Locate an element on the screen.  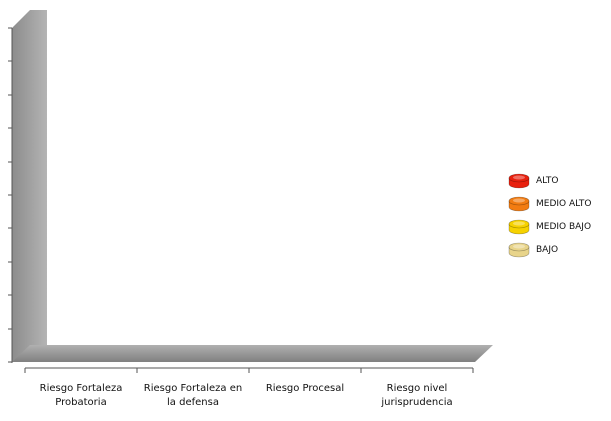
legend-label: MEDIO ALTO is located at coordinates (564, 204).